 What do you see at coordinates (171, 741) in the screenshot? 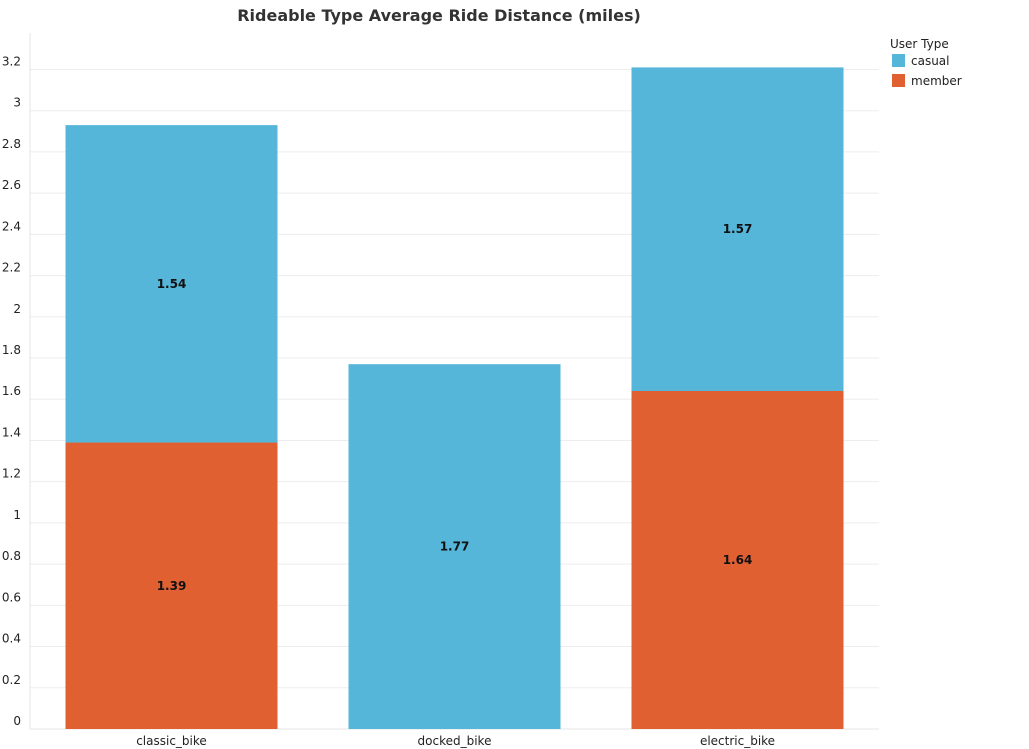
I see `x-tick-label-classic_bike: classic_bike` at bounding box center [171, 741].